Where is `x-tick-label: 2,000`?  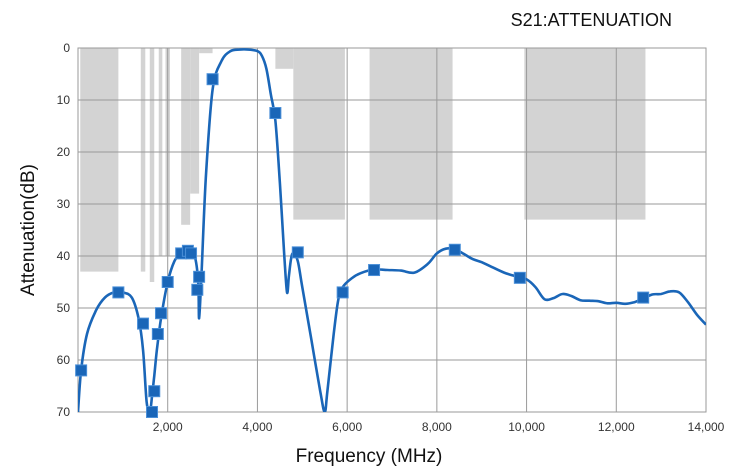 x-tick-label: 2,000 is located at coordinates (168, 427).